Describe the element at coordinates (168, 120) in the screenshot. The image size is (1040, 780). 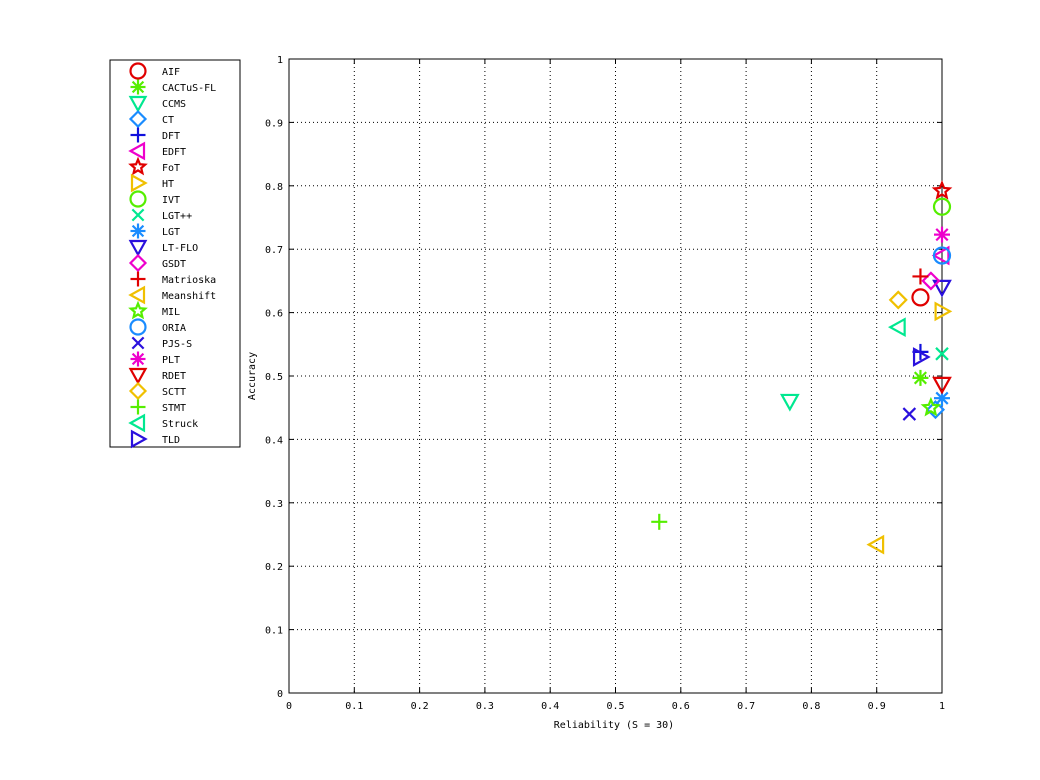
I see `legend-label-ct: CT` at that location.